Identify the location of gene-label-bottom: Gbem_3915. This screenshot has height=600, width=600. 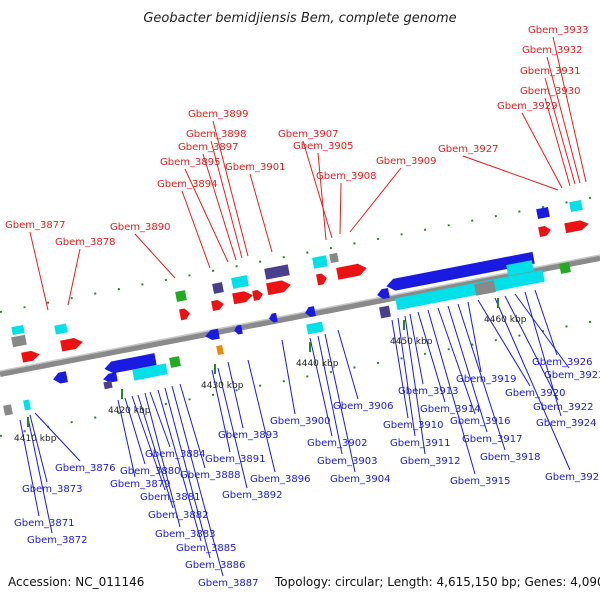
(480, 481).